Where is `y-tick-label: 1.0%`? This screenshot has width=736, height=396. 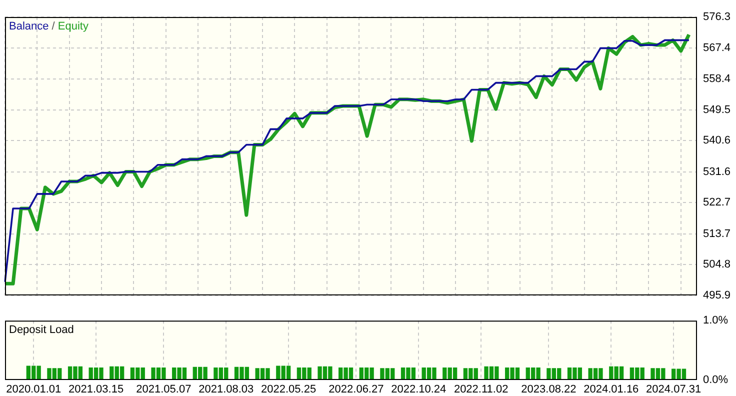 y-tick-label: 1.0% is located at coordinates (715, 320).